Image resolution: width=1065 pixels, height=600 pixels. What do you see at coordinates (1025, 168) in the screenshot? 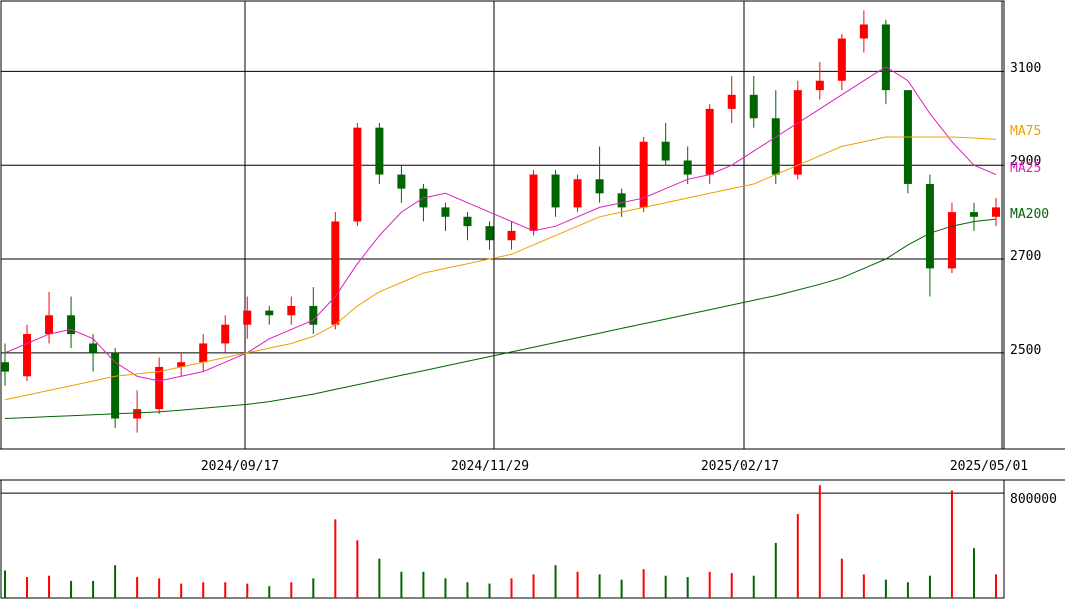
I see `ma25-legend: MA25` at bounding box center [1025, 168].